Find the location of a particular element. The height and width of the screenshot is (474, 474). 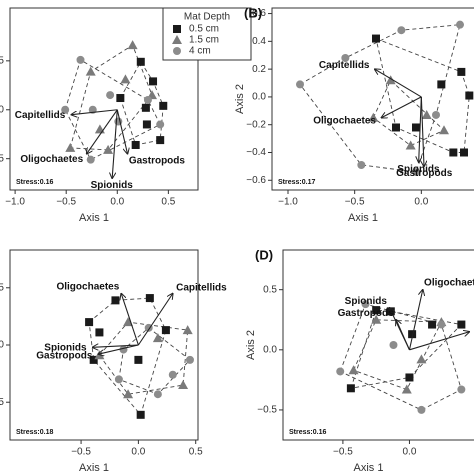

legend-label: 4 cm is located at coordinates (200, 51).